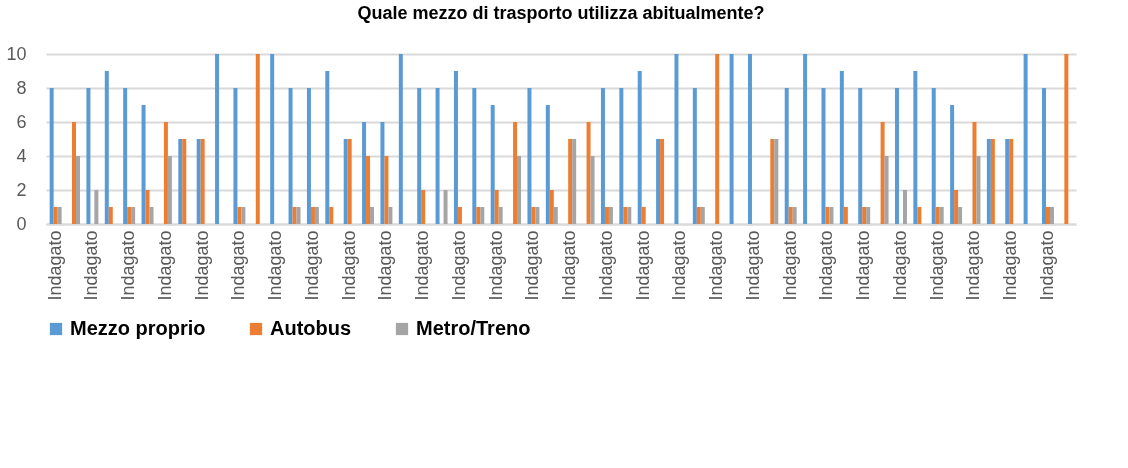 The width and height of the screenshot is (1128, 468). I want to click on y-tick-label: 4, so click(21, 155).